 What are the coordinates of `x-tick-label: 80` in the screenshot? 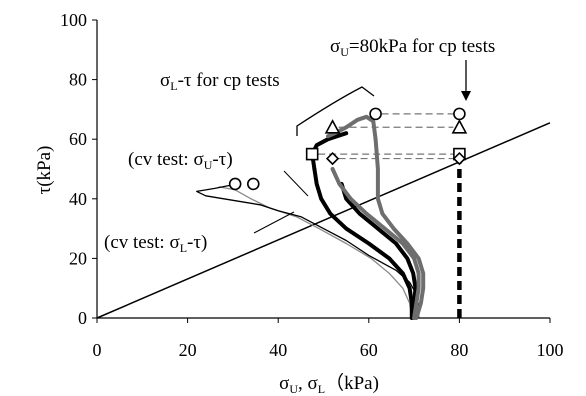 It's located at (459, 350).